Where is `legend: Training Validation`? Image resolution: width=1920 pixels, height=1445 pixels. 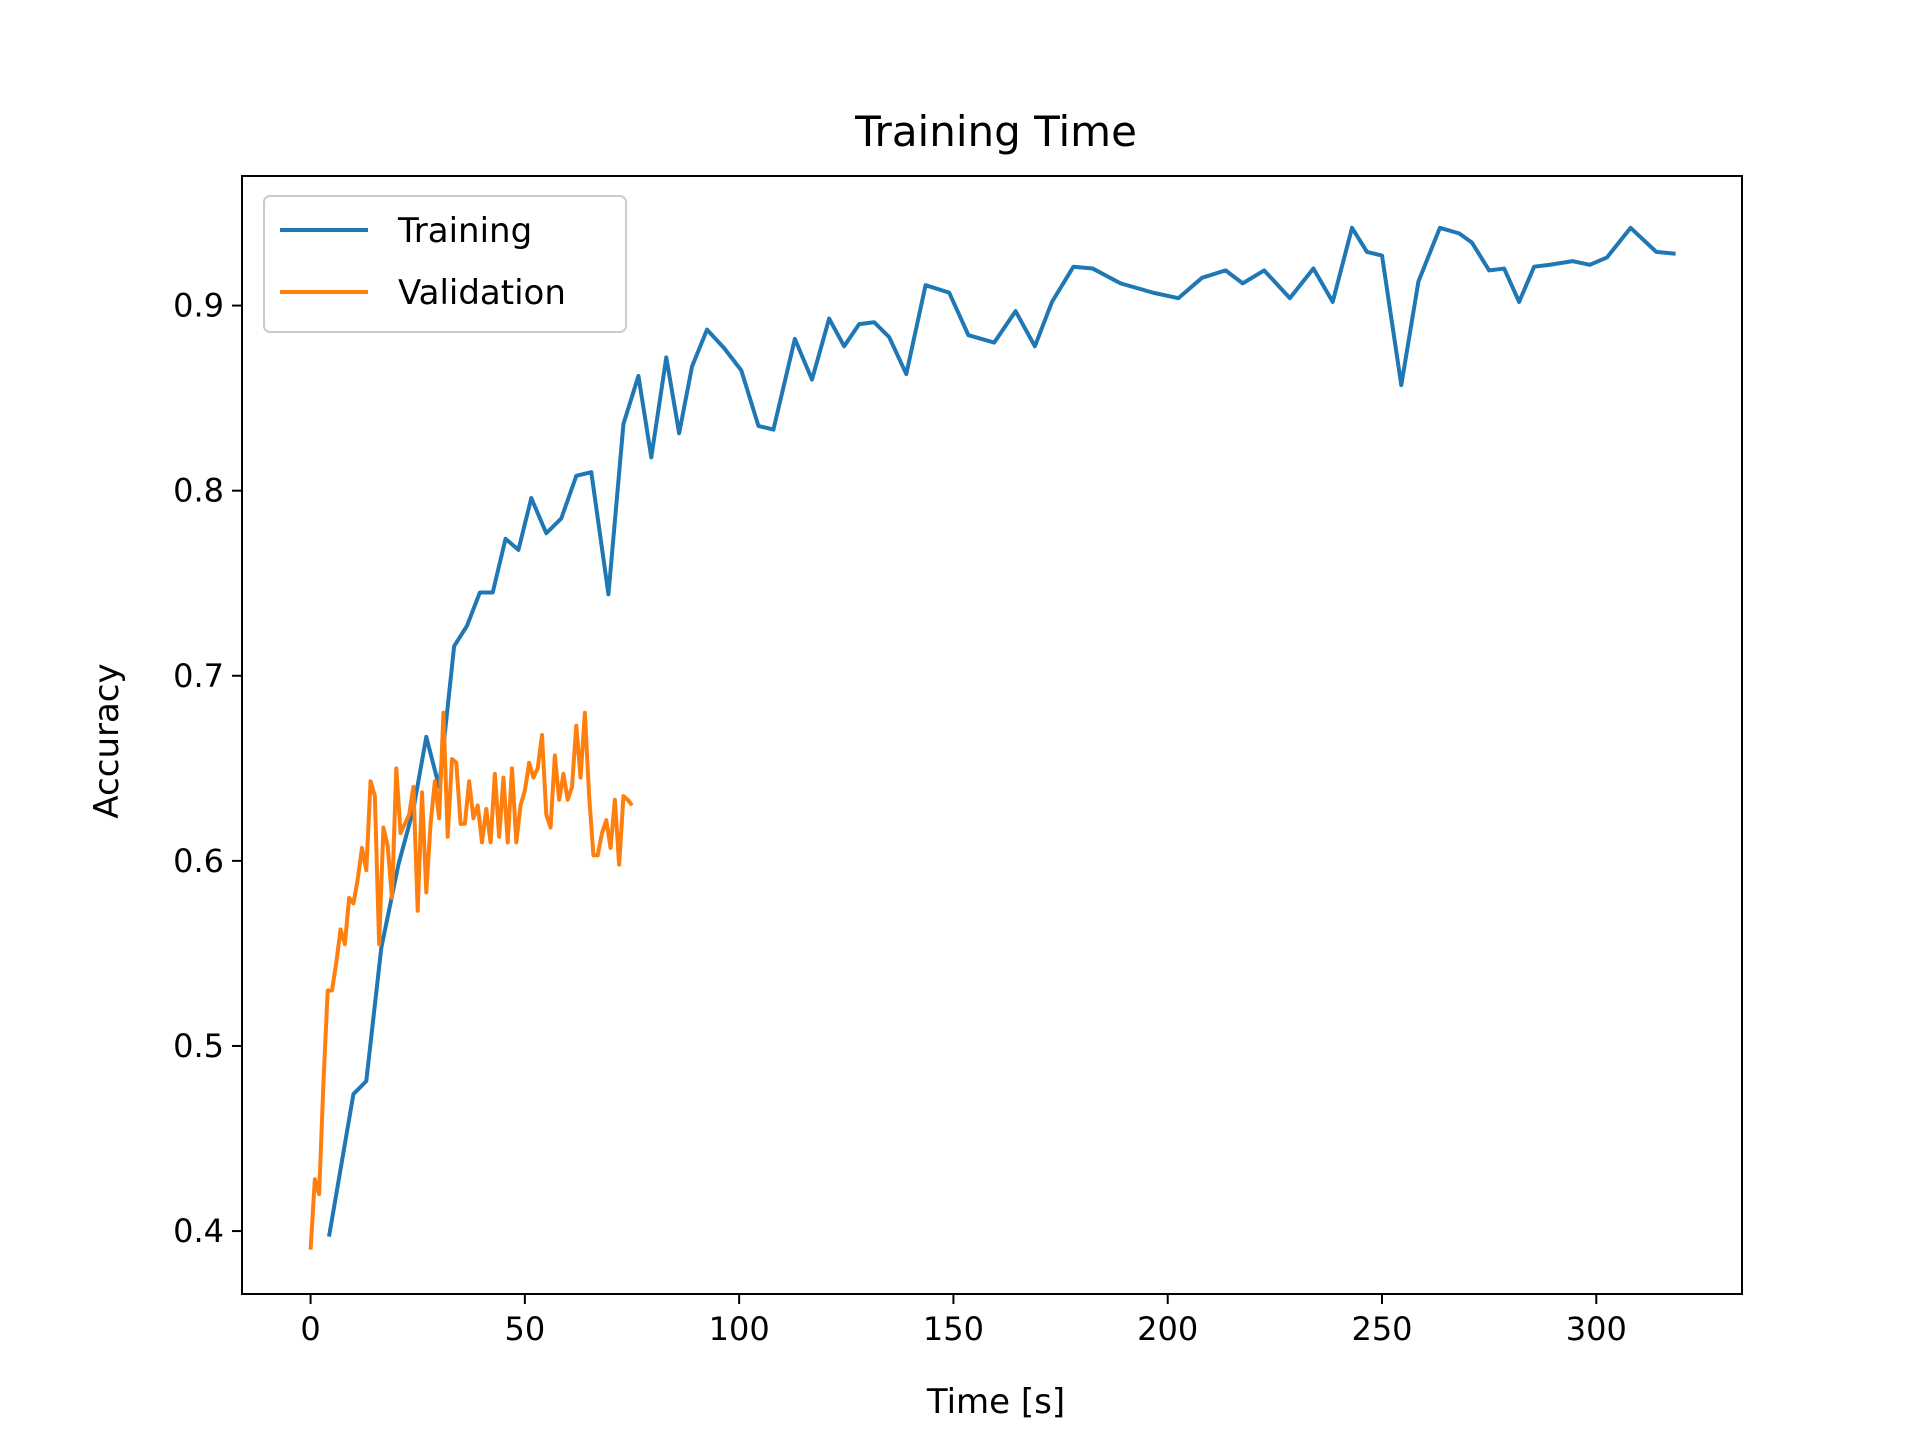
legend: Training Validation is located at coordinates (445, 264).